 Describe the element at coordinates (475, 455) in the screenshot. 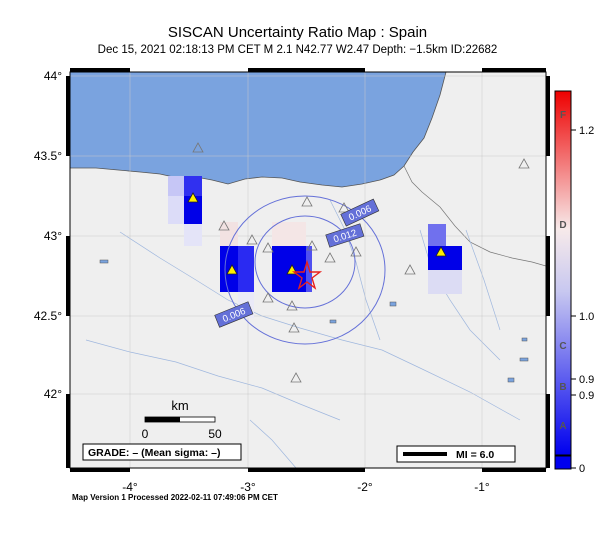

I see `mi-text: MI = 6.0` at that location.